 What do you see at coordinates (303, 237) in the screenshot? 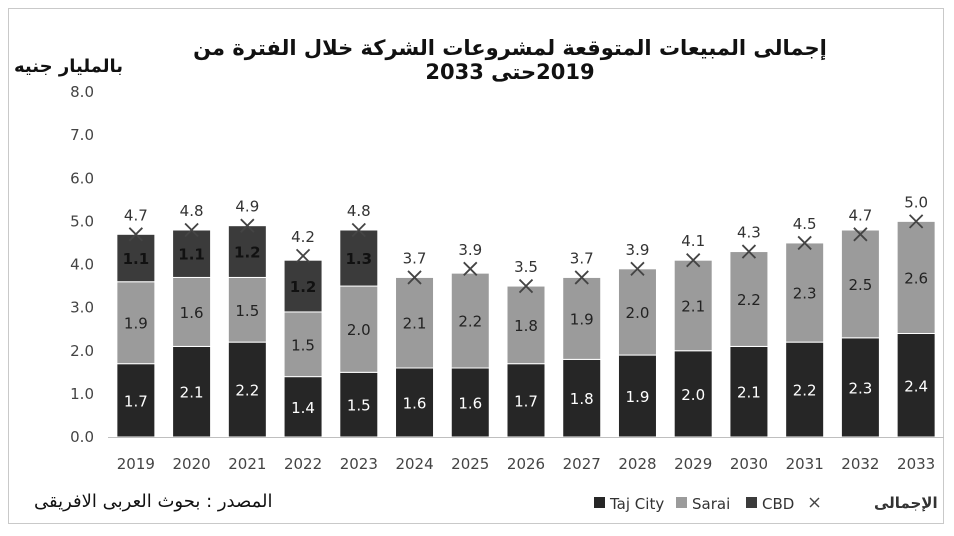
I see `total-label: 4.2` at bounding box center [303, 237].